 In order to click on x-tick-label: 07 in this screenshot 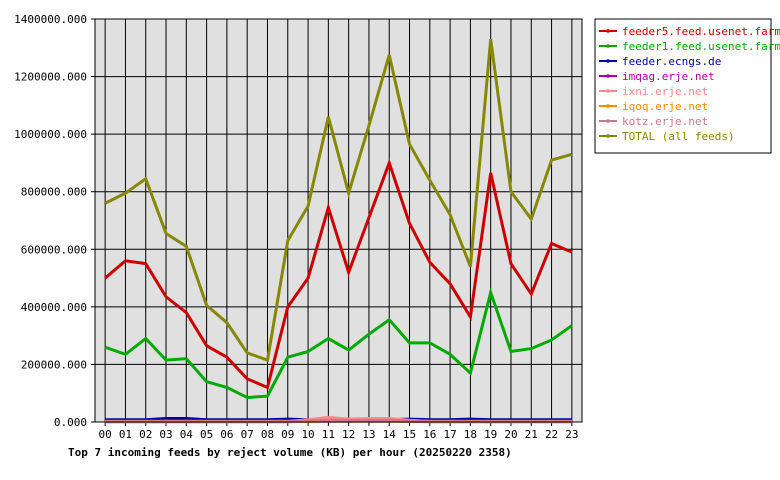, I will do `click(247, 434)`.